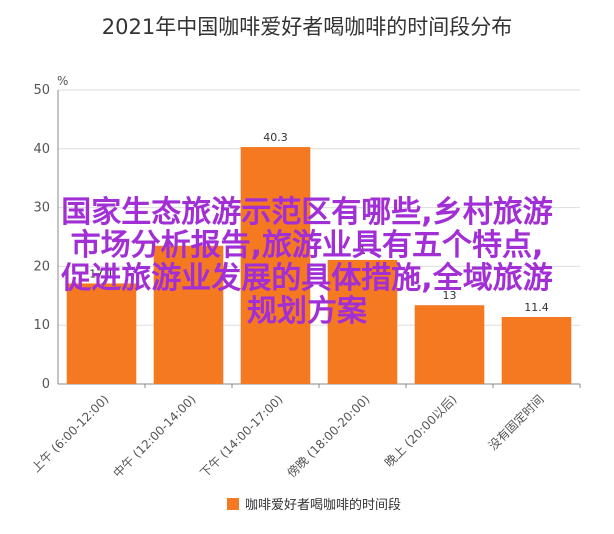 The image size is (614, 534). I want to click on data-label: 1, so click(362, 250).